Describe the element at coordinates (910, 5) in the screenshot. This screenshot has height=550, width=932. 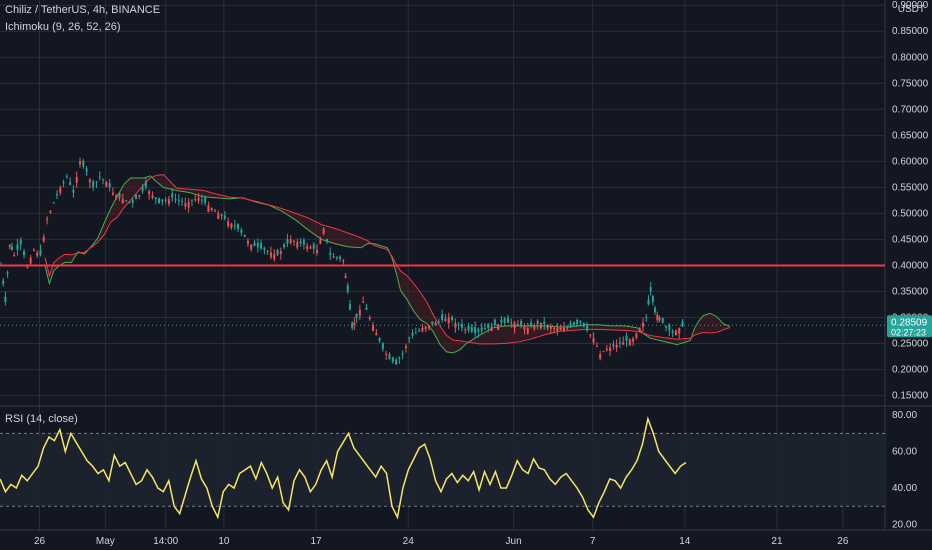
I see `y-tick-label: 0.90000` at that location.